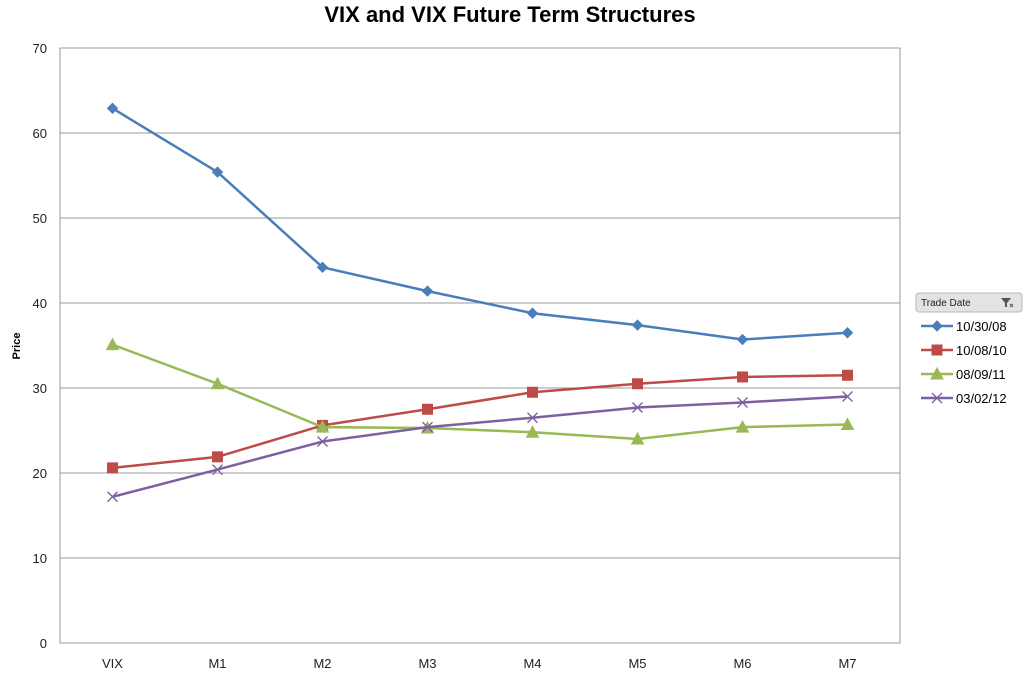 The image size is (1024, 681). What do you see at coordinates (847, 663) in the screenshot?
I see `x-tick-label: M7` at bounding box center [847, 663].